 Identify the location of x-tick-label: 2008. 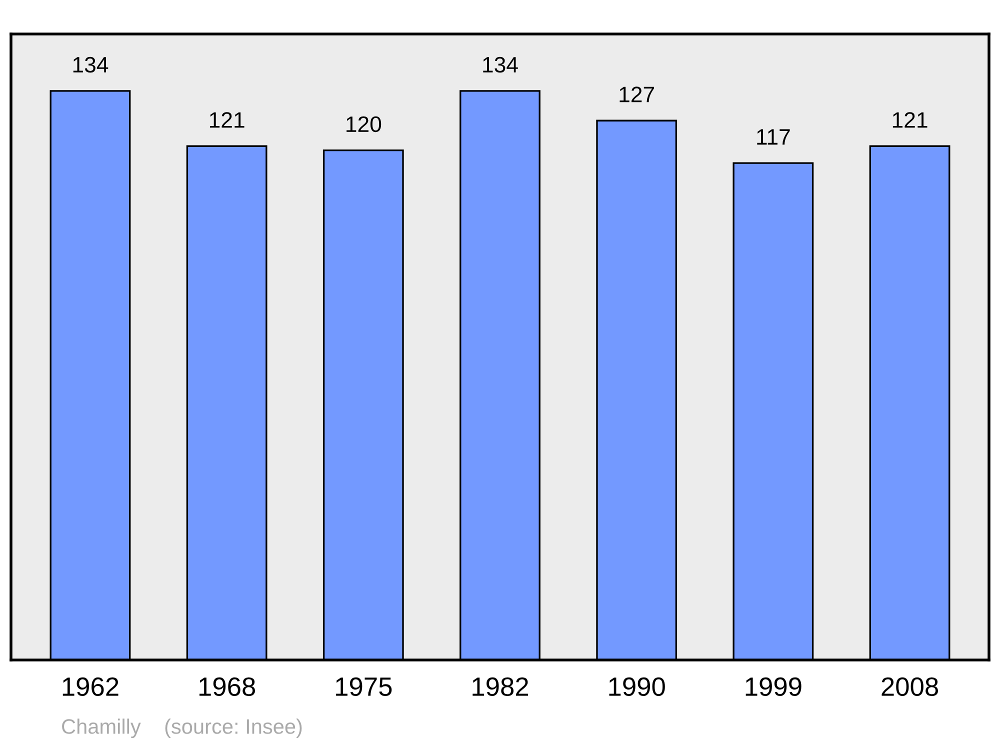
(910, 686).